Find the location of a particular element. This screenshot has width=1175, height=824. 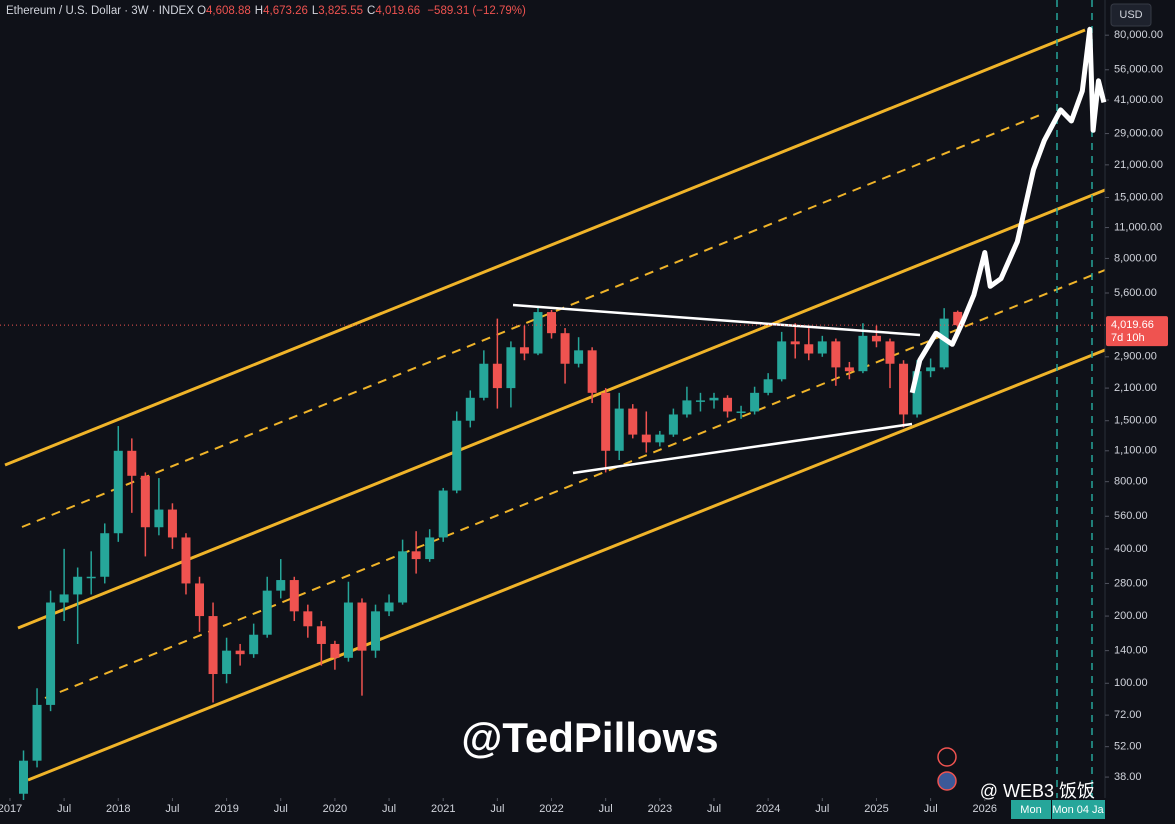

y-tick-label: 5,600.00 is located at coordinates (1135, 293).